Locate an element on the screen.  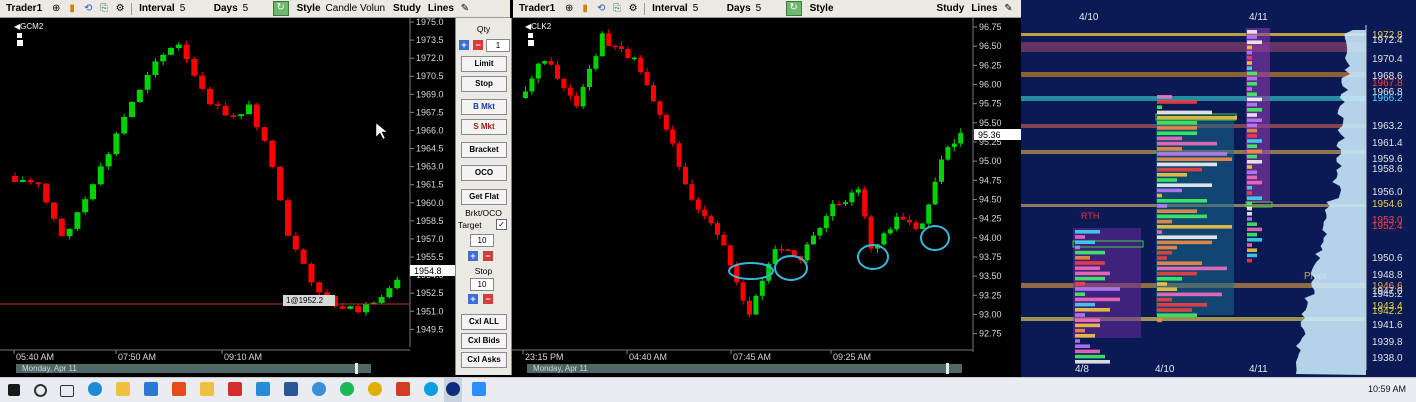
price-axis-label: 95.25 is located at coordinates (990, 142).